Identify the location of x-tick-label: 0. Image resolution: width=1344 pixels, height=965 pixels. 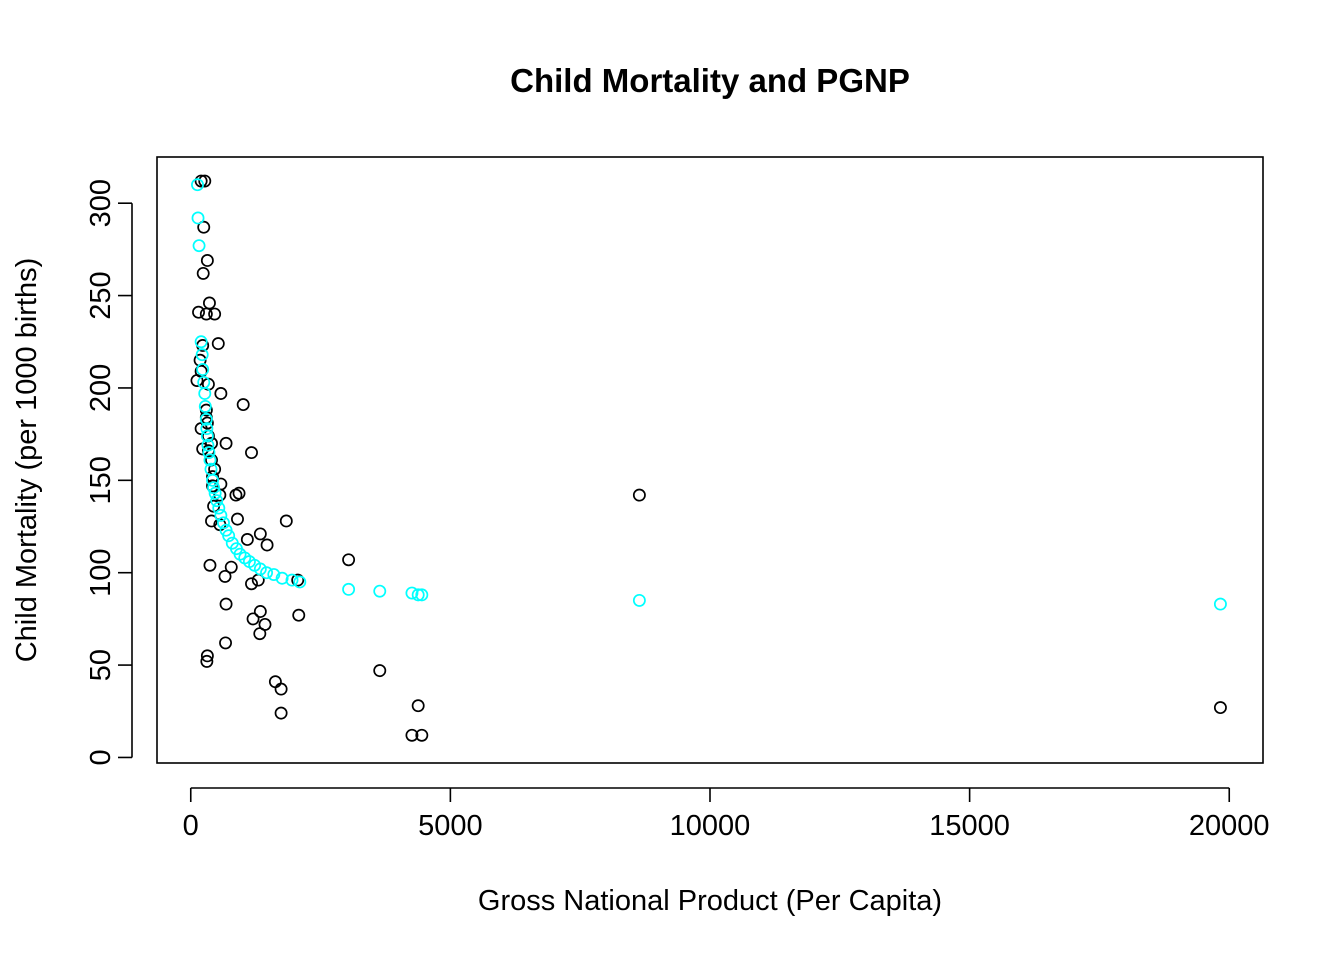
(191, 826).